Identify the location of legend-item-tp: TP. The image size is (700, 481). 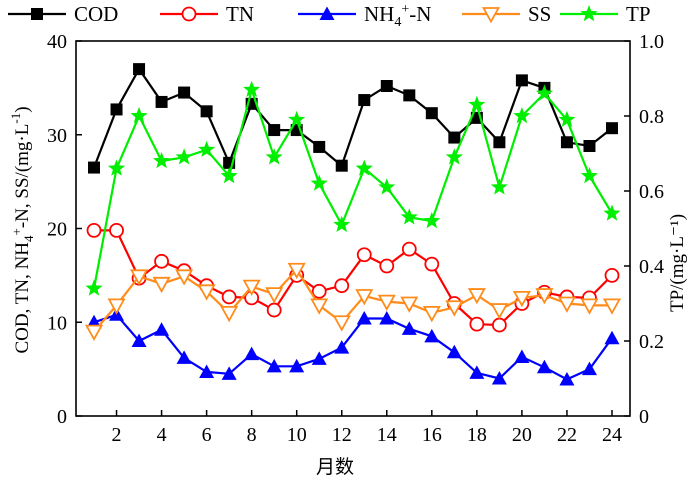
(605, 14).